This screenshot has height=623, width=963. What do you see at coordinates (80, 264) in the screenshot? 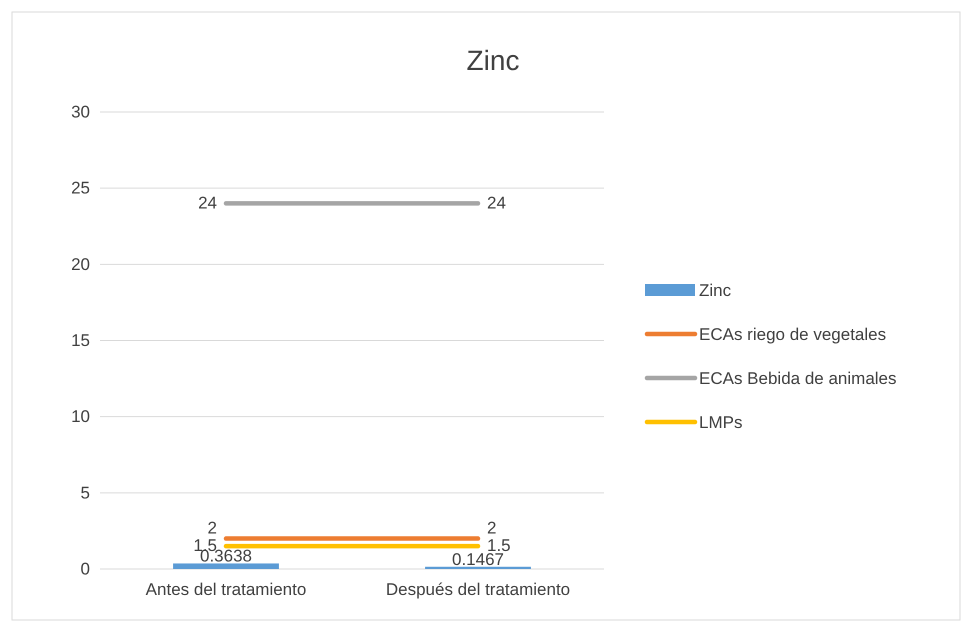
I see `y-tick-label: 20` at bounding box center [80, 264].